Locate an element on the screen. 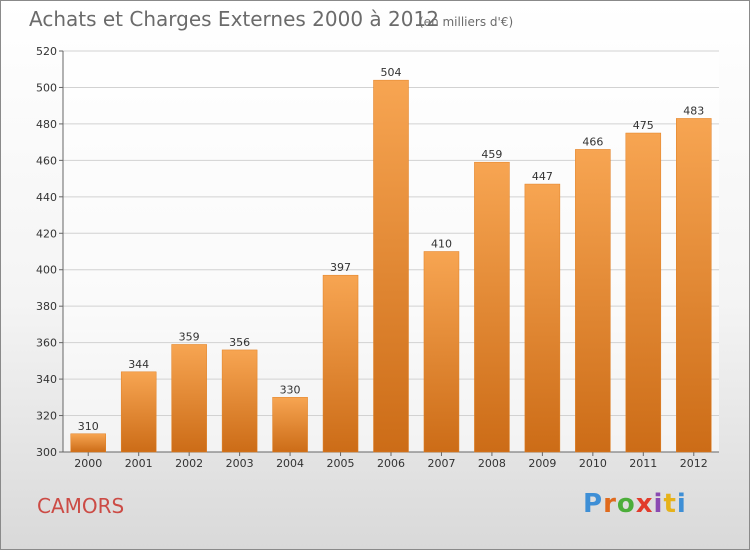  x-tick-label-2004: 2004 is located at coordinates (290, 463).